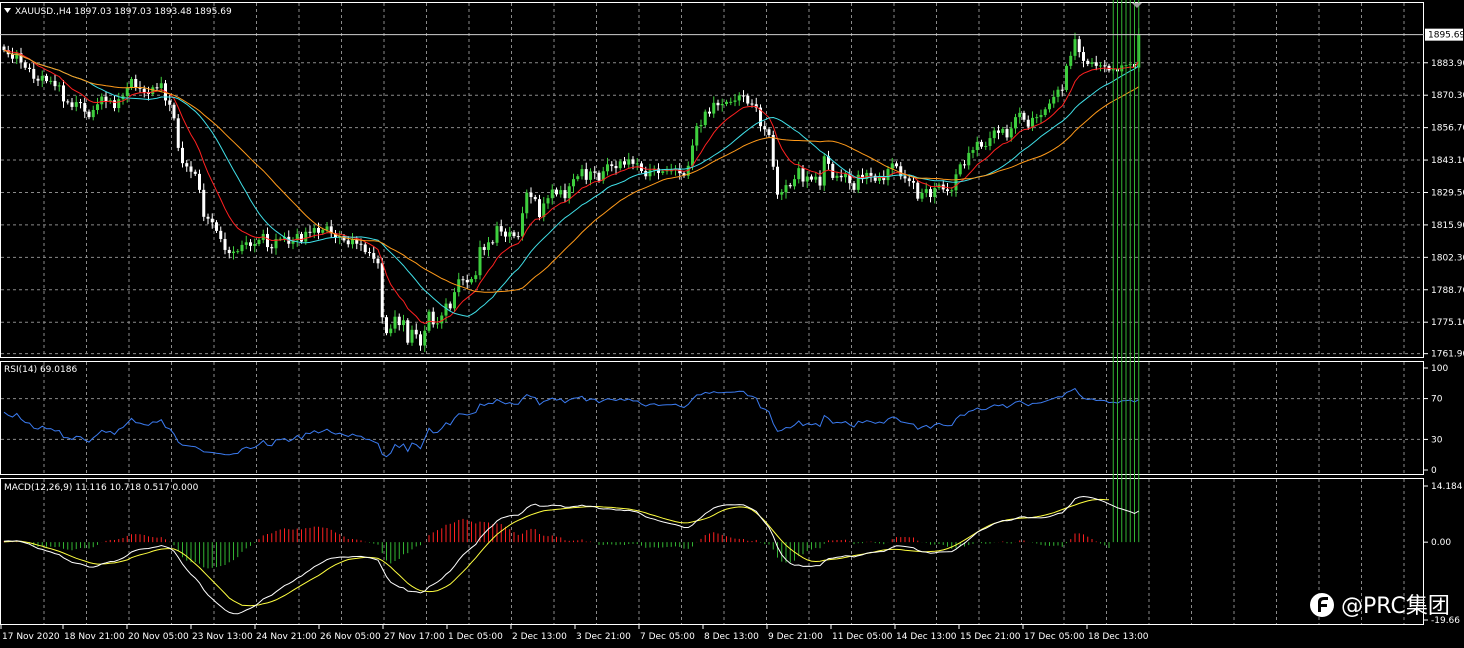 Image resolution: width=1464 pixels, height=648 pixels. I want to click on rsi-tick-label: 100, so click(1439, 369).